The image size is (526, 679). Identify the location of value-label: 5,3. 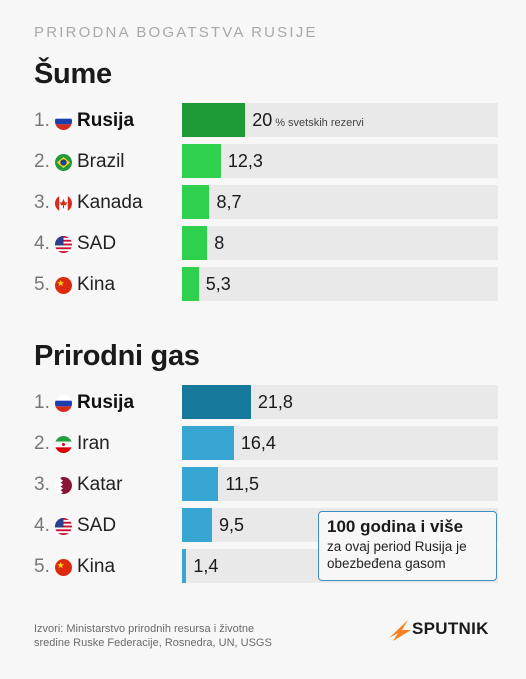
(218, 284).